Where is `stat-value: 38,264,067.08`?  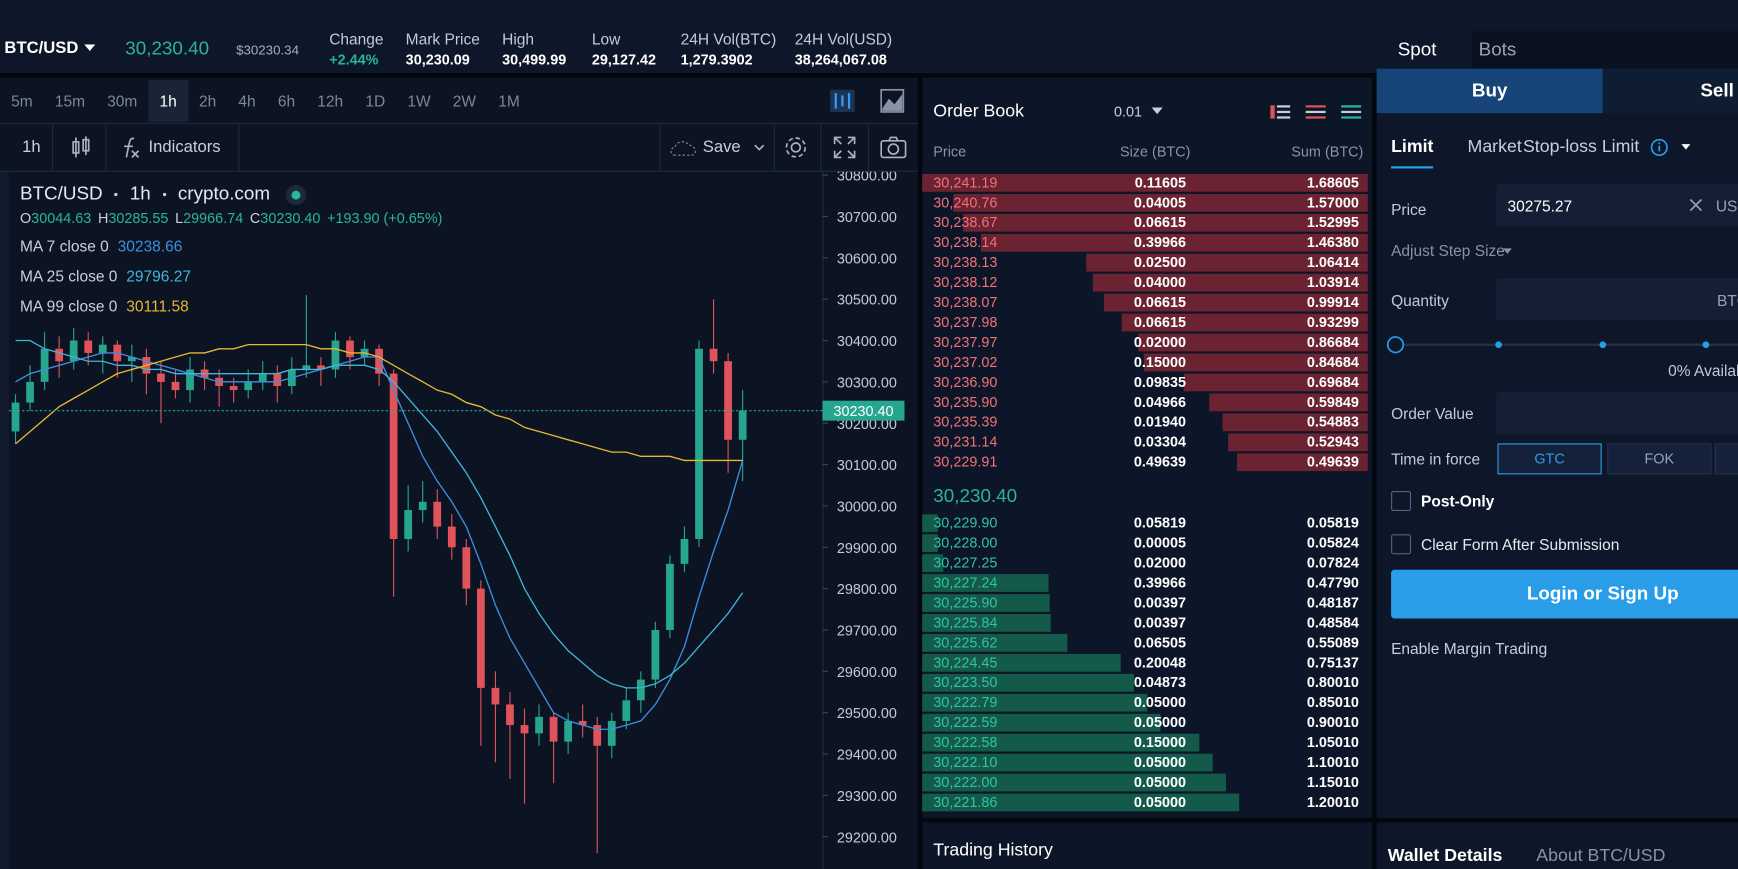
stat-value: 38,264,067.08 is located at coordinates (840, 59).